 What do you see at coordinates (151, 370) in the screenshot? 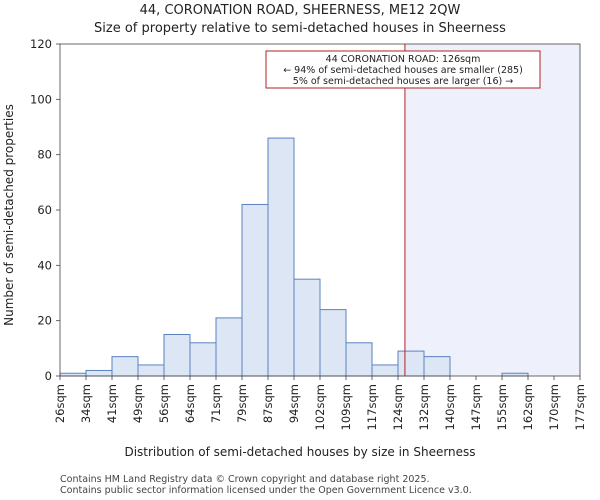
I see `bar-49sqm` at bounding box center [151, 370].